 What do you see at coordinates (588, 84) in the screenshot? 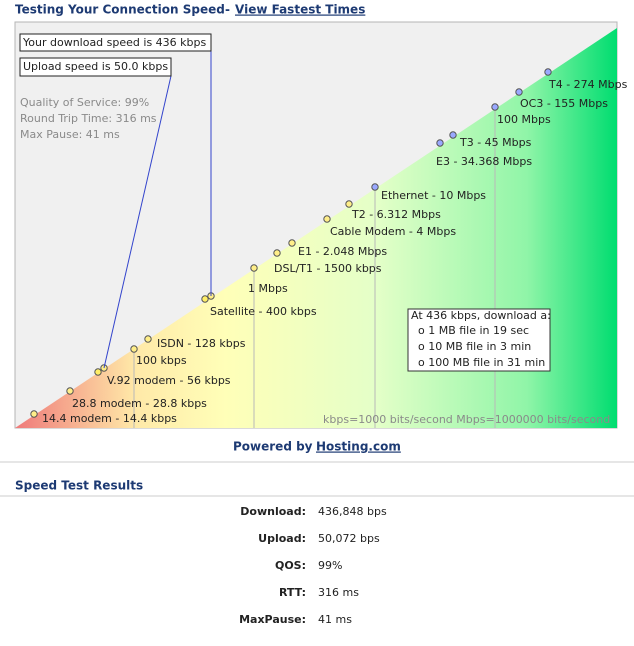
I see `milestone-label: T4 - 274 Mbps` at bounding box center [588, 84].